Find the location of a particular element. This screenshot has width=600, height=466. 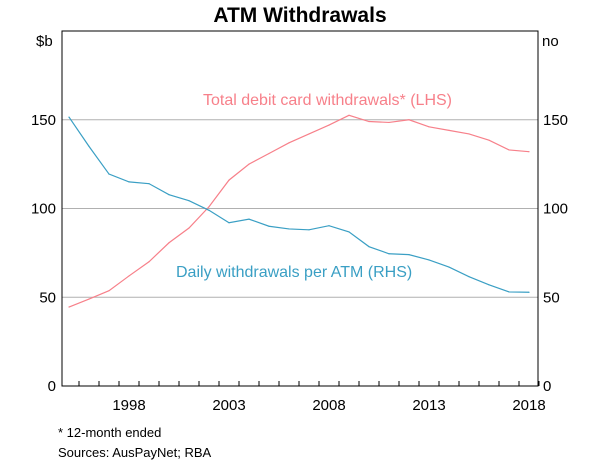

footnote: * 12-month ended is located at coordinates (110, 432).